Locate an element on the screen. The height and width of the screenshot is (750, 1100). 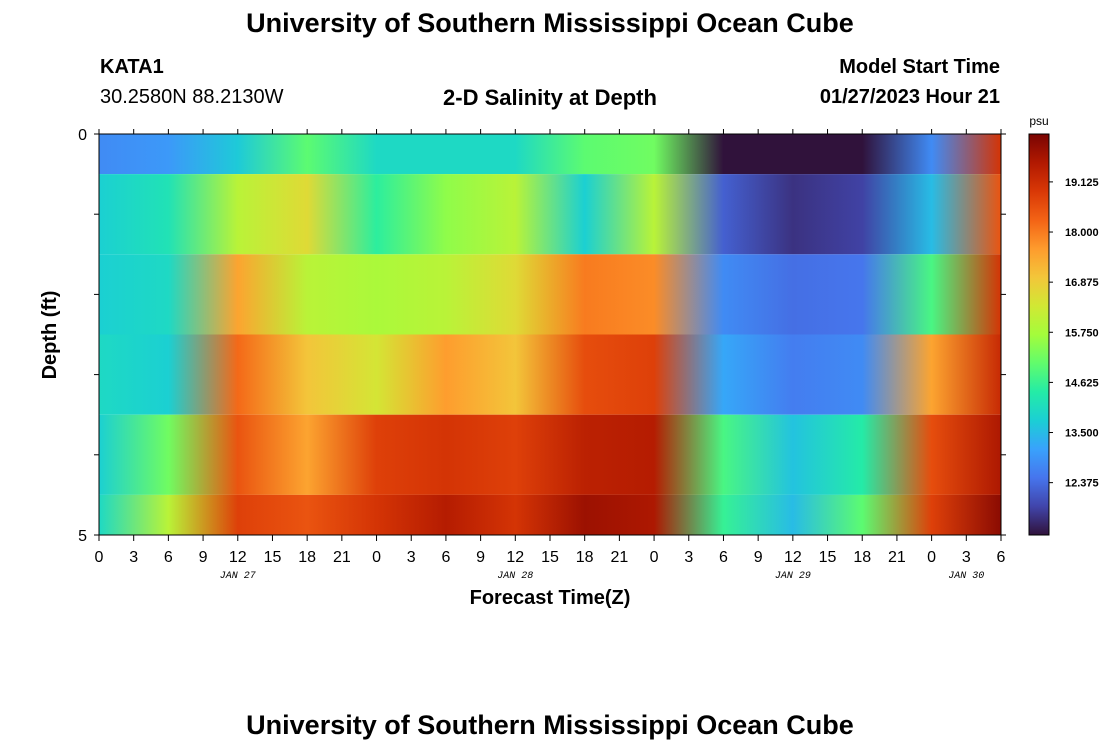
model-start-label: Model Start Time is located at coordinates (919, 67).